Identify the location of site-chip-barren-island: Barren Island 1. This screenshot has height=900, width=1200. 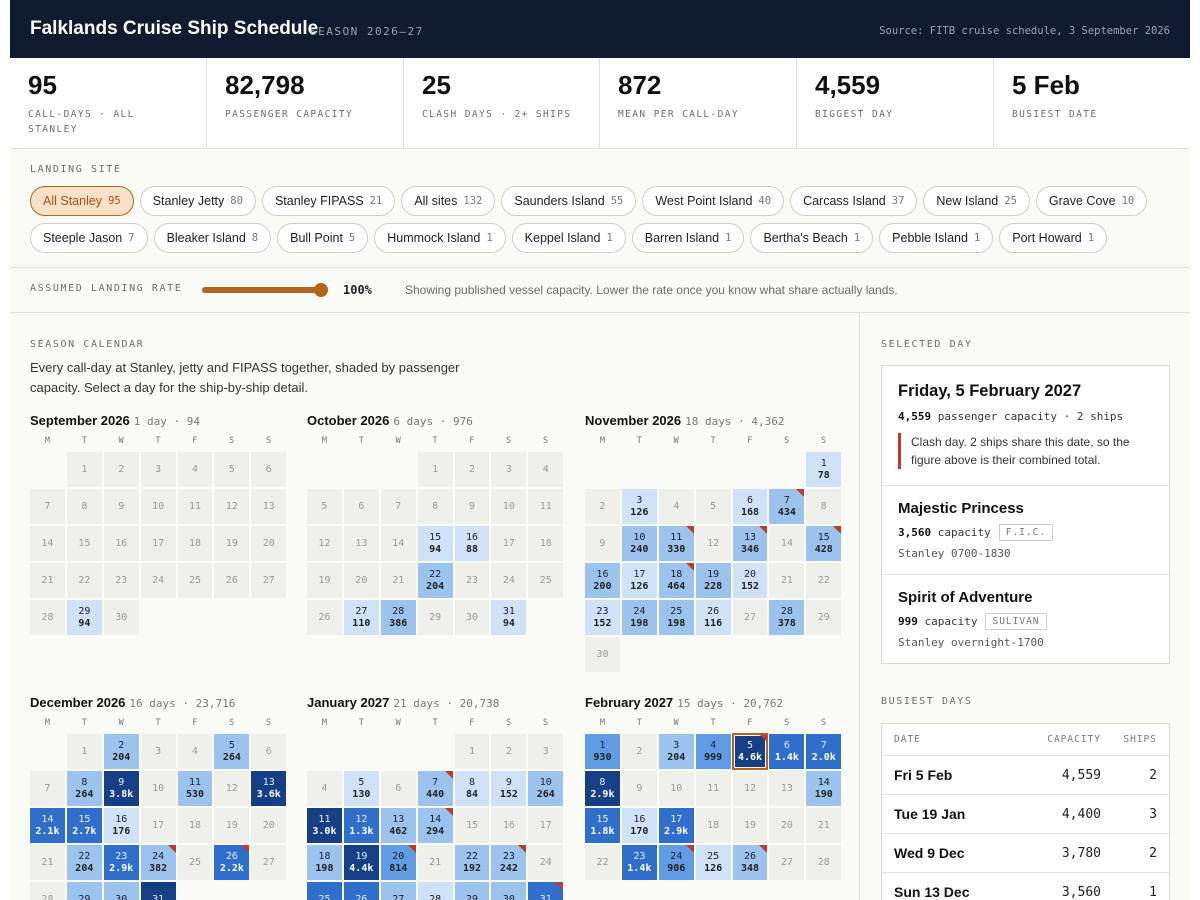
(688, 238).